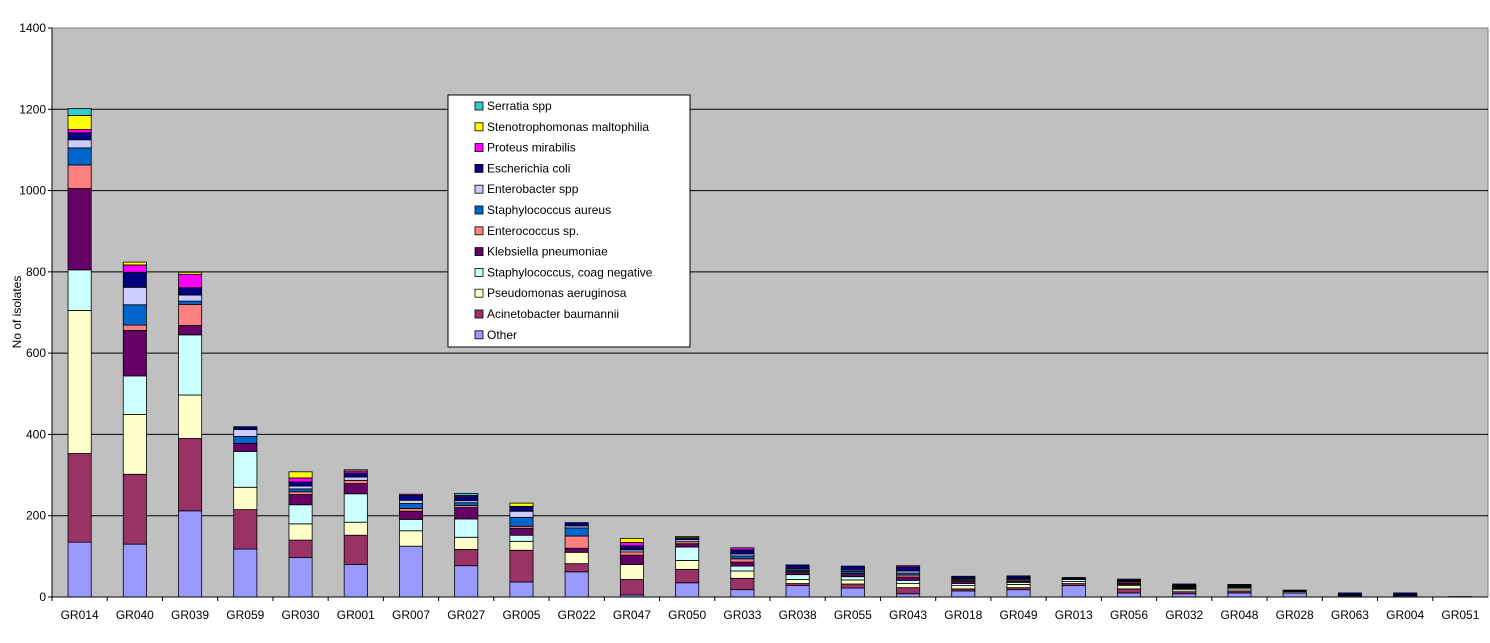 This screenshot has height=643, width=1490. What do you see at coordinates (528, 168) in the screenshot?
I see `legend-label: Escherichia coli` at bounding box center [528, 168].